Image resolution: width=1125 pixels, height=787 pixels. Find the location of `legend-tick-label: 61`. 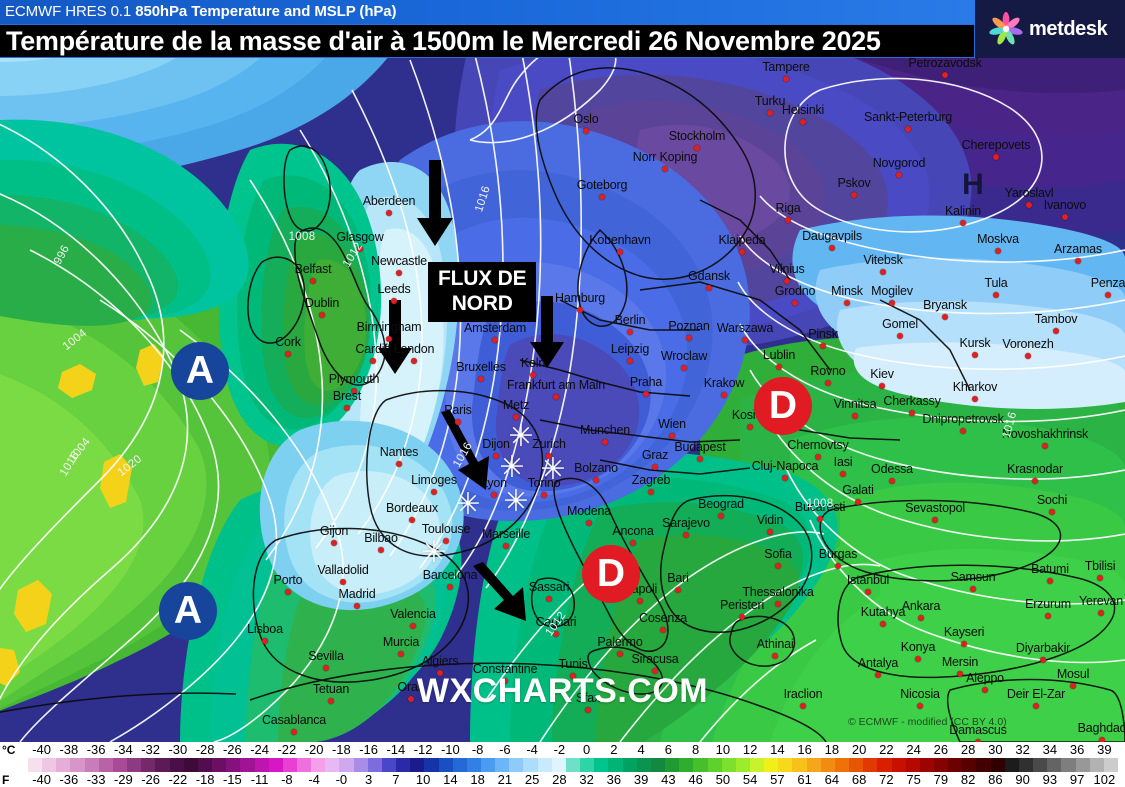

legend-tick-label: 61 is located at coordinates (804, 779).